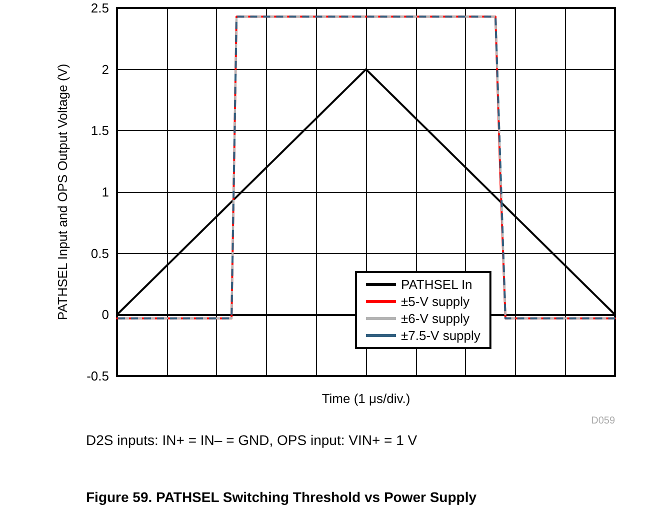  Describe the element at coordinates (435, 301) in the screenshot. I see `legend-label: ±5-V supply` at that location.